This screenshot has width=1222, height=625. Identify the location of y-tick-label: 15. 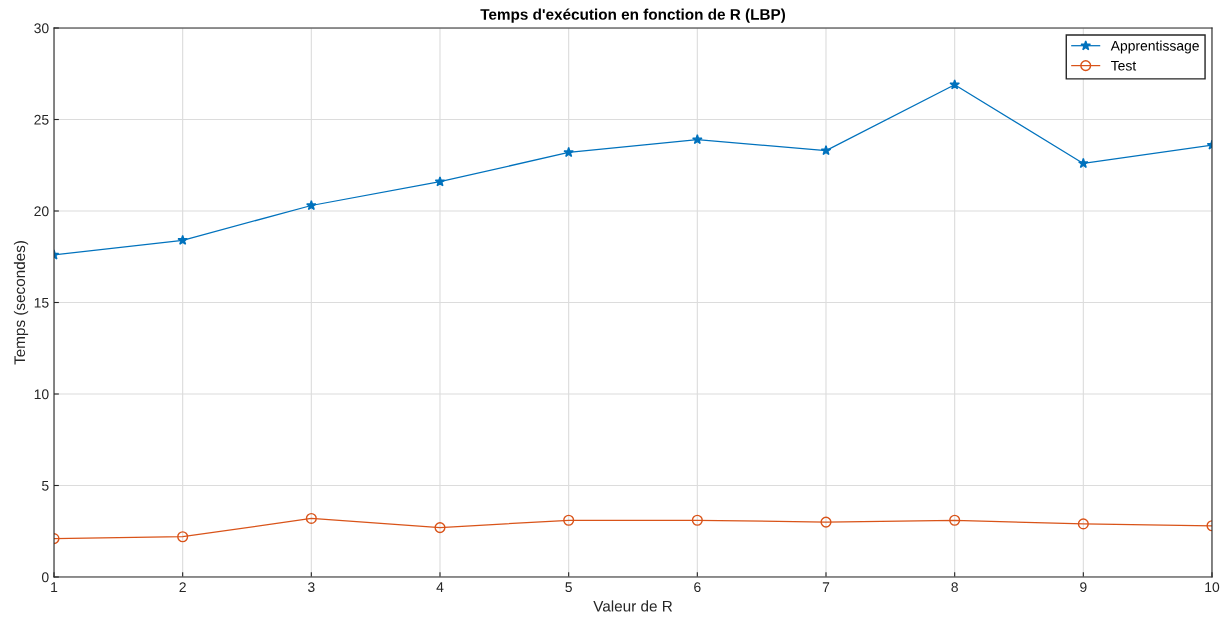
(41, 302).